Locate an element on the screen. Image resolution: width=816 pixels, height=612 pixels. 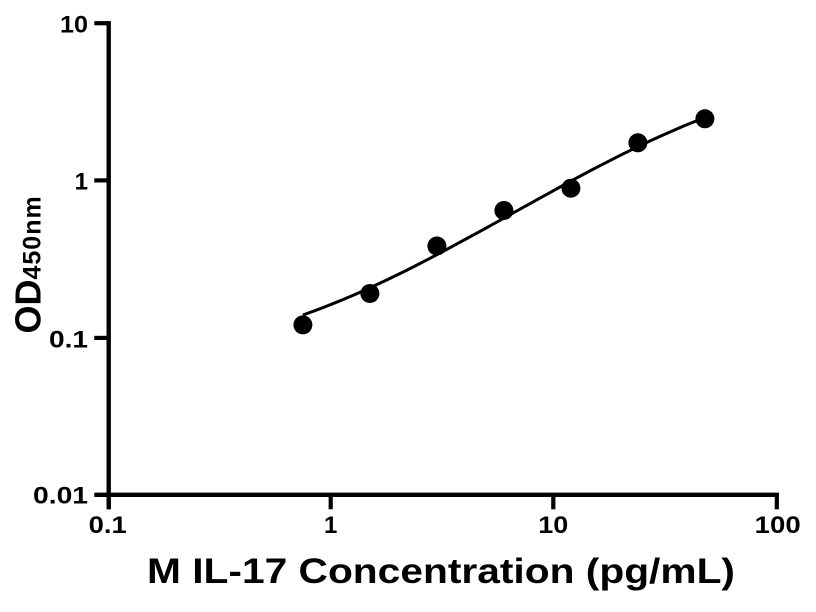
svg-text: 0.01 is located at coordinates (60, 496).